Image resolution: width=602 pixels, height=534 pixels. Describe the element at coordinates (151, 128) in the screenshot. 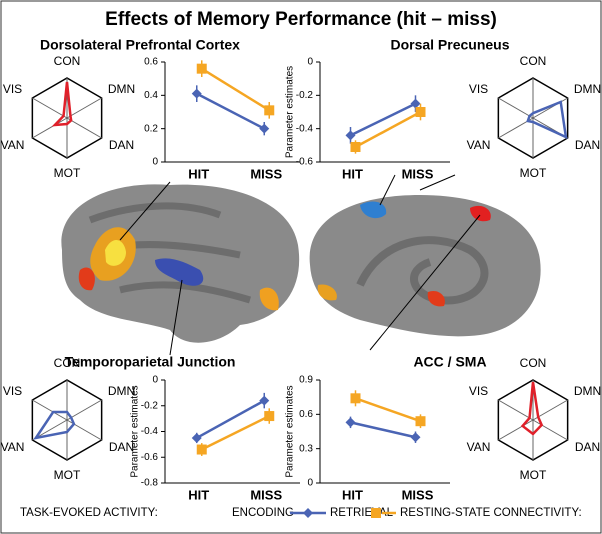

I see `y-tick-label: 0.2` at that location.